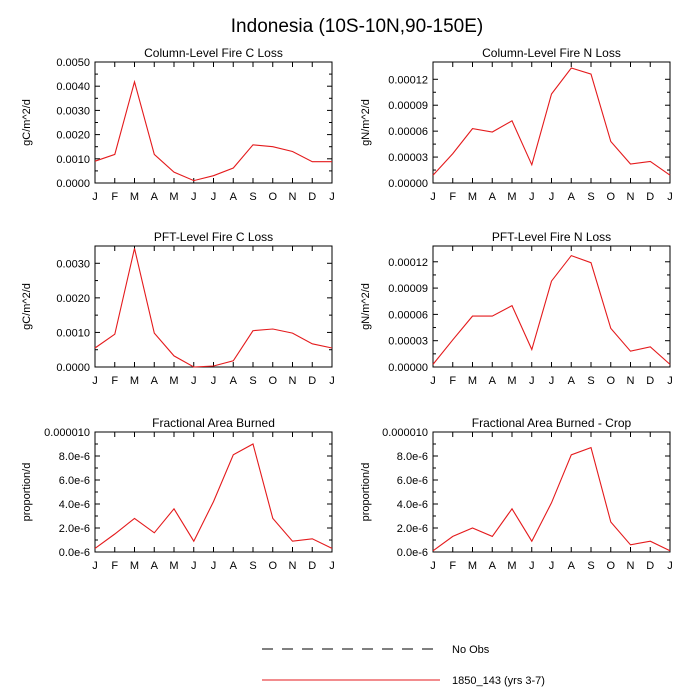 The height and width of the screenshot is (700, 700). Describe the element at coordinates (73, 87) in the screenshot. I see `y-tick-label: 0.0040` at that location.